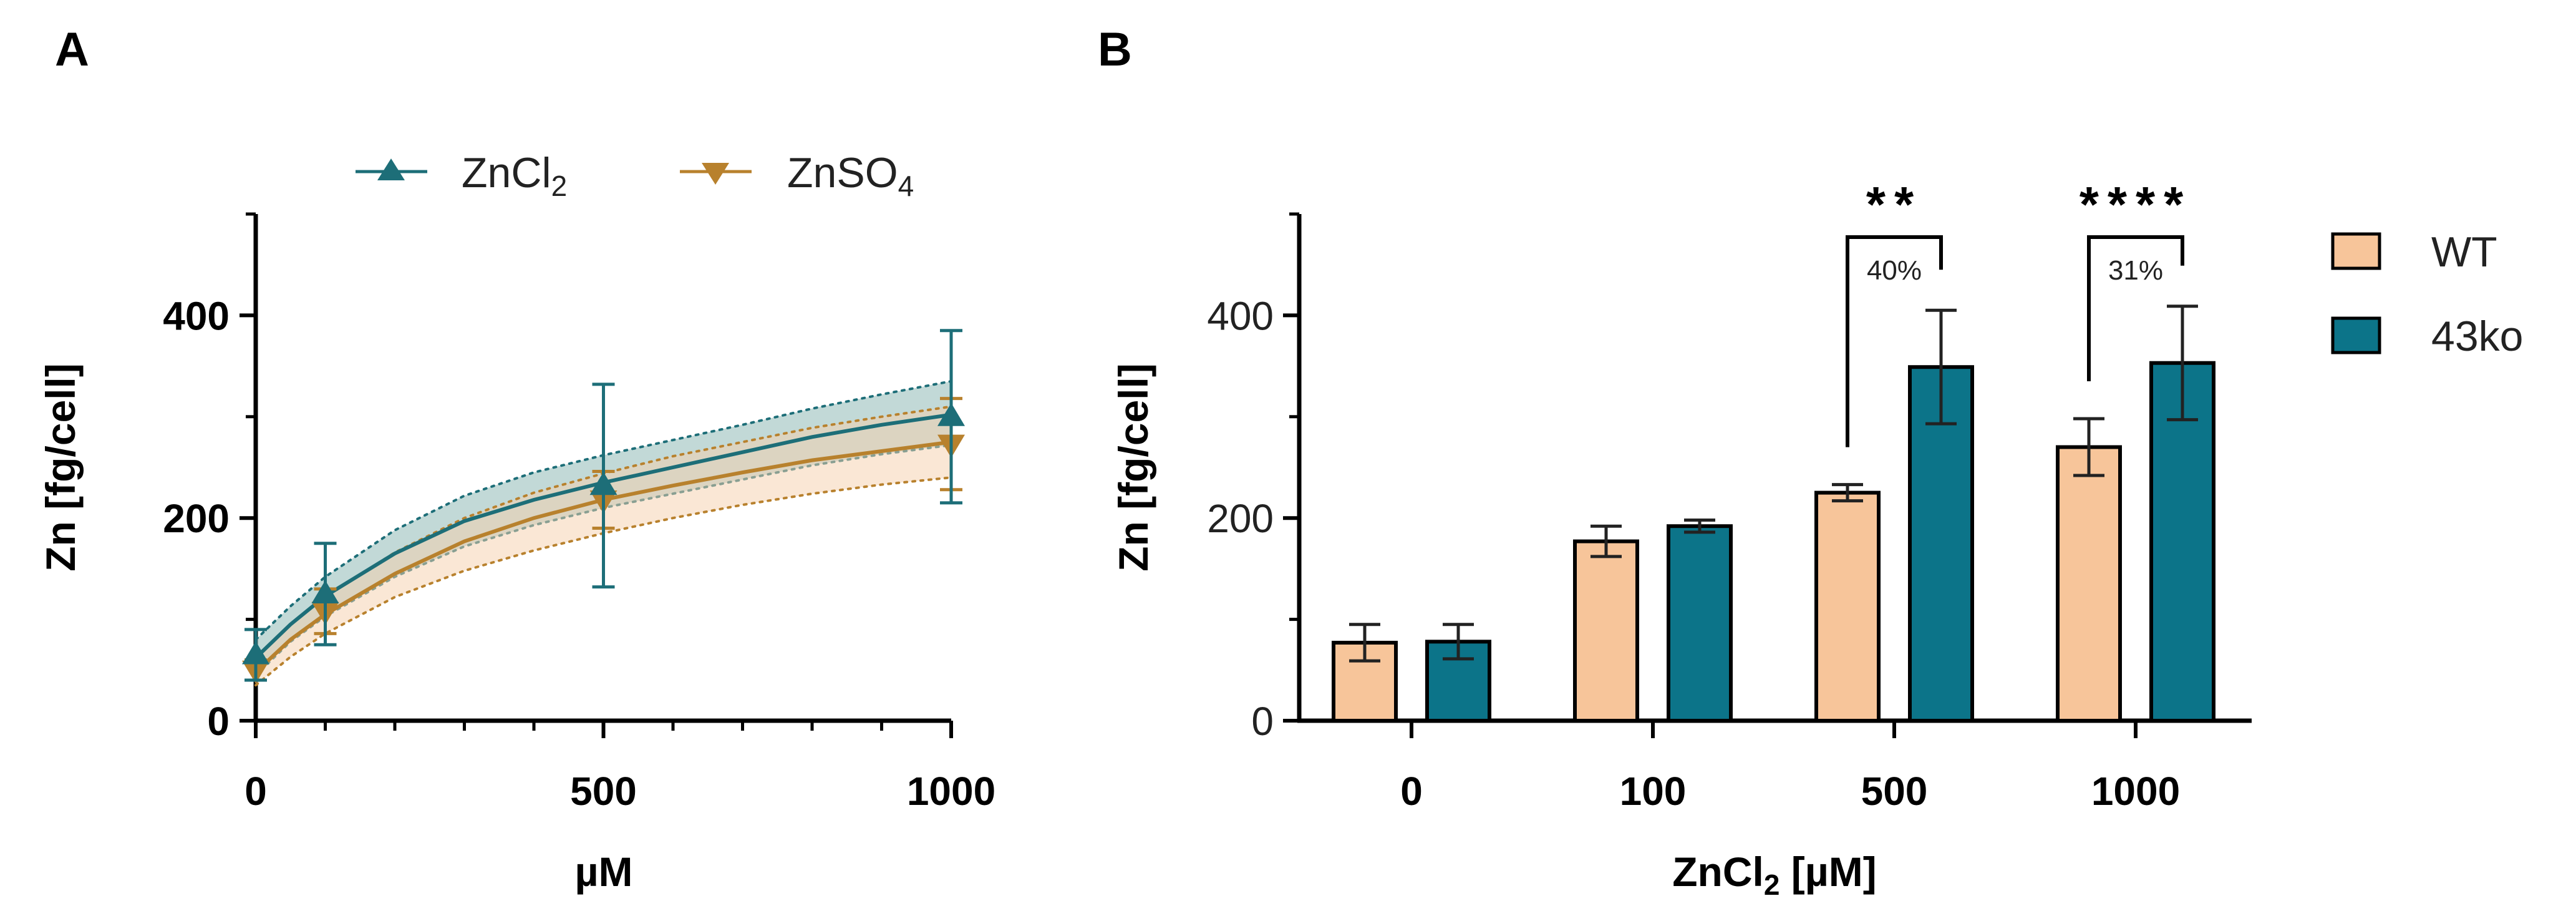 The width and height of the screenshot is (2576, 916). I want to click on percent-label-1000: 31%, so click(2135, 270).